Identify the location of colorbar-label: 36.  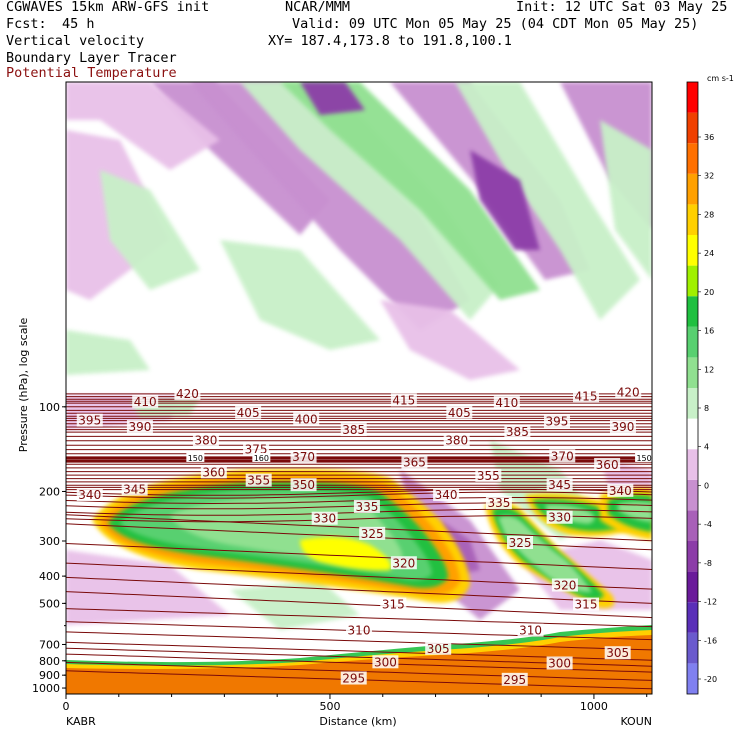
(709, 137).